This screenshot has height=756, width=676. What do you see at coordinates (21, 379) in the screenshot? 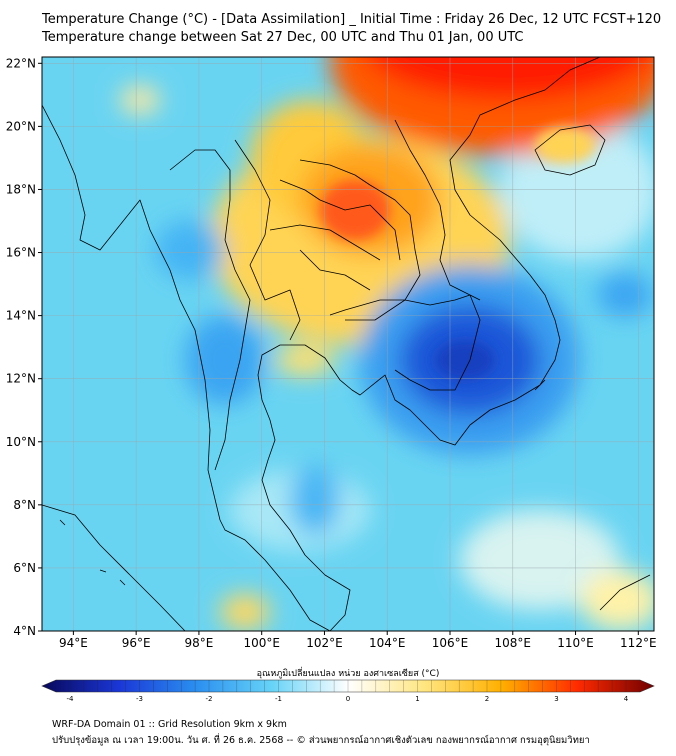
I see `lat-tick-label: 12°N` at bounding box center [21, 379].